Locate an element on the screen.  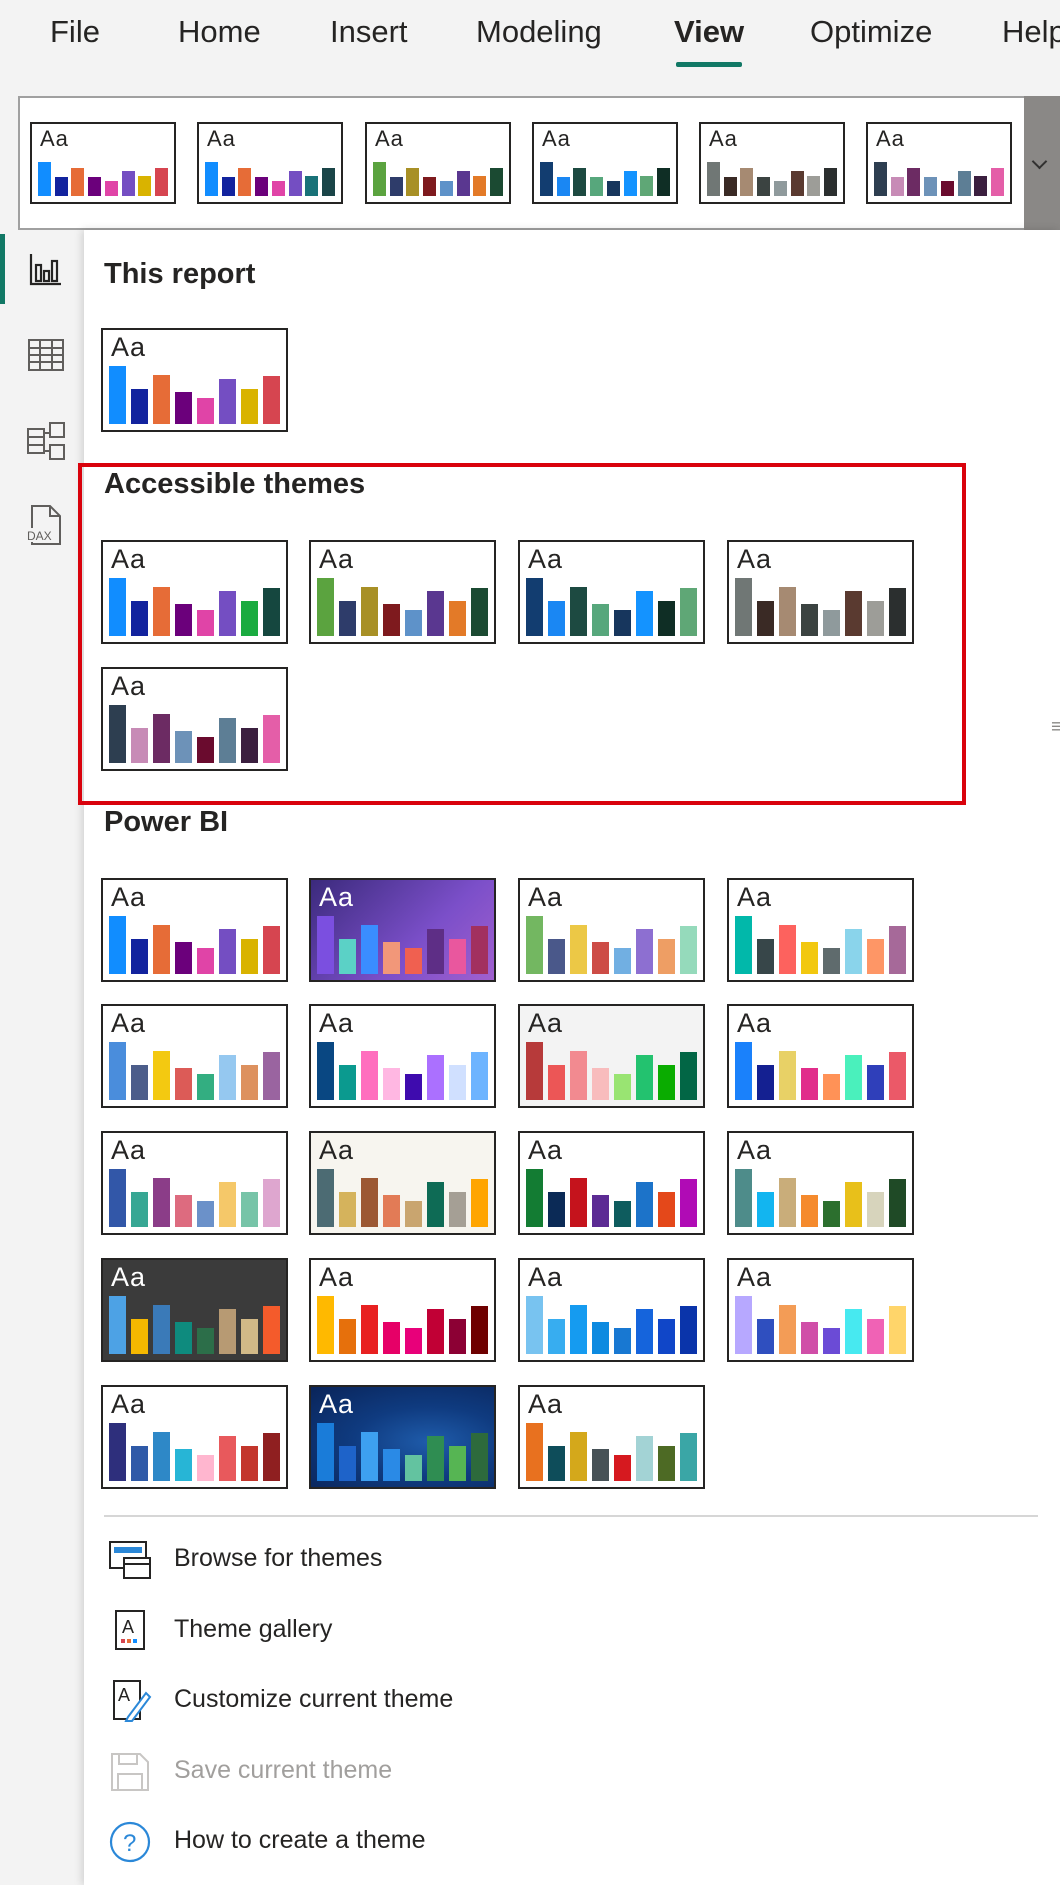
nav-table-view is located at coordinates (42, 355).